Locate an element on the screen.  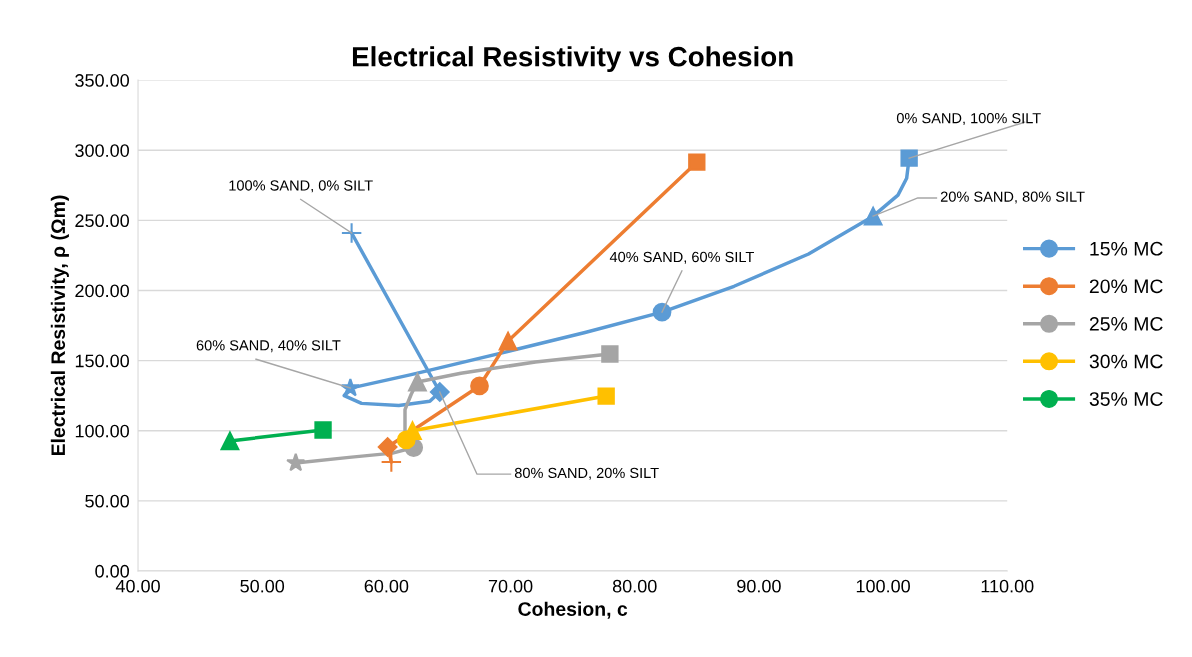
y-tick-label: 100.00 is located at coordinates (102, 431).